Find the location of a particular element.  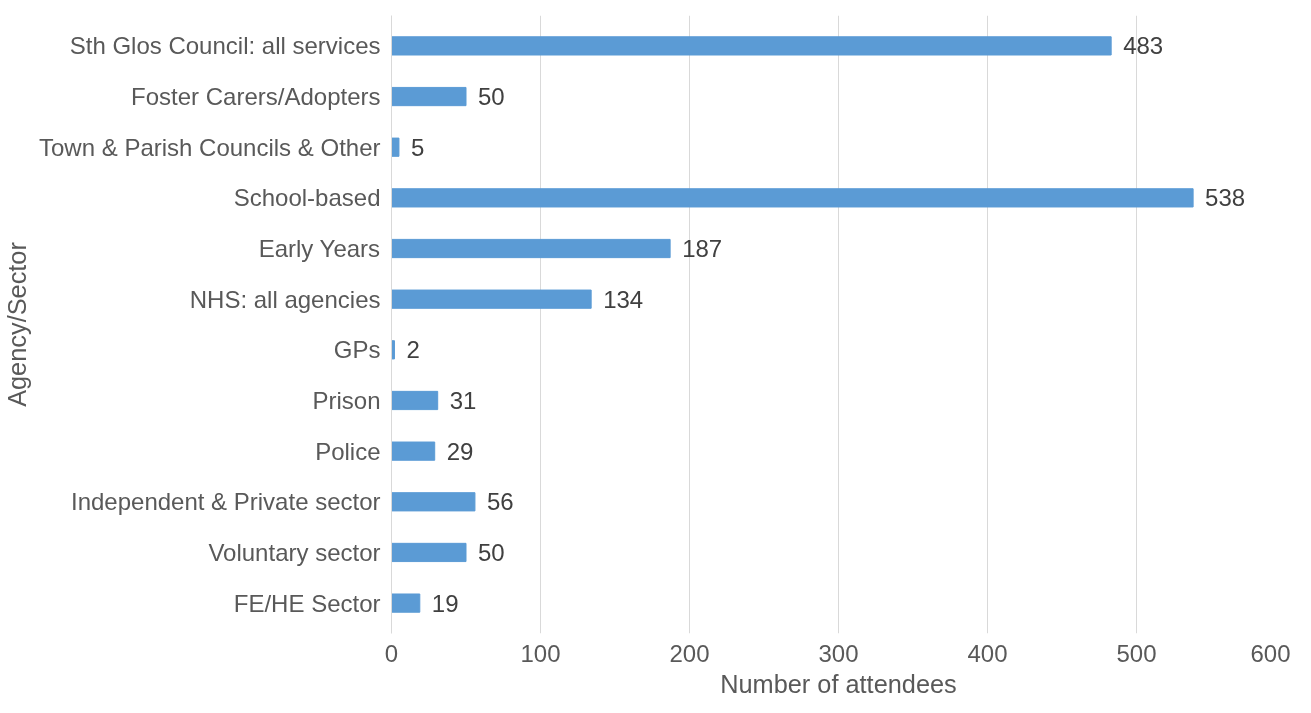

x-axis-title: Number of attendees is located at coordinates (838, 683).